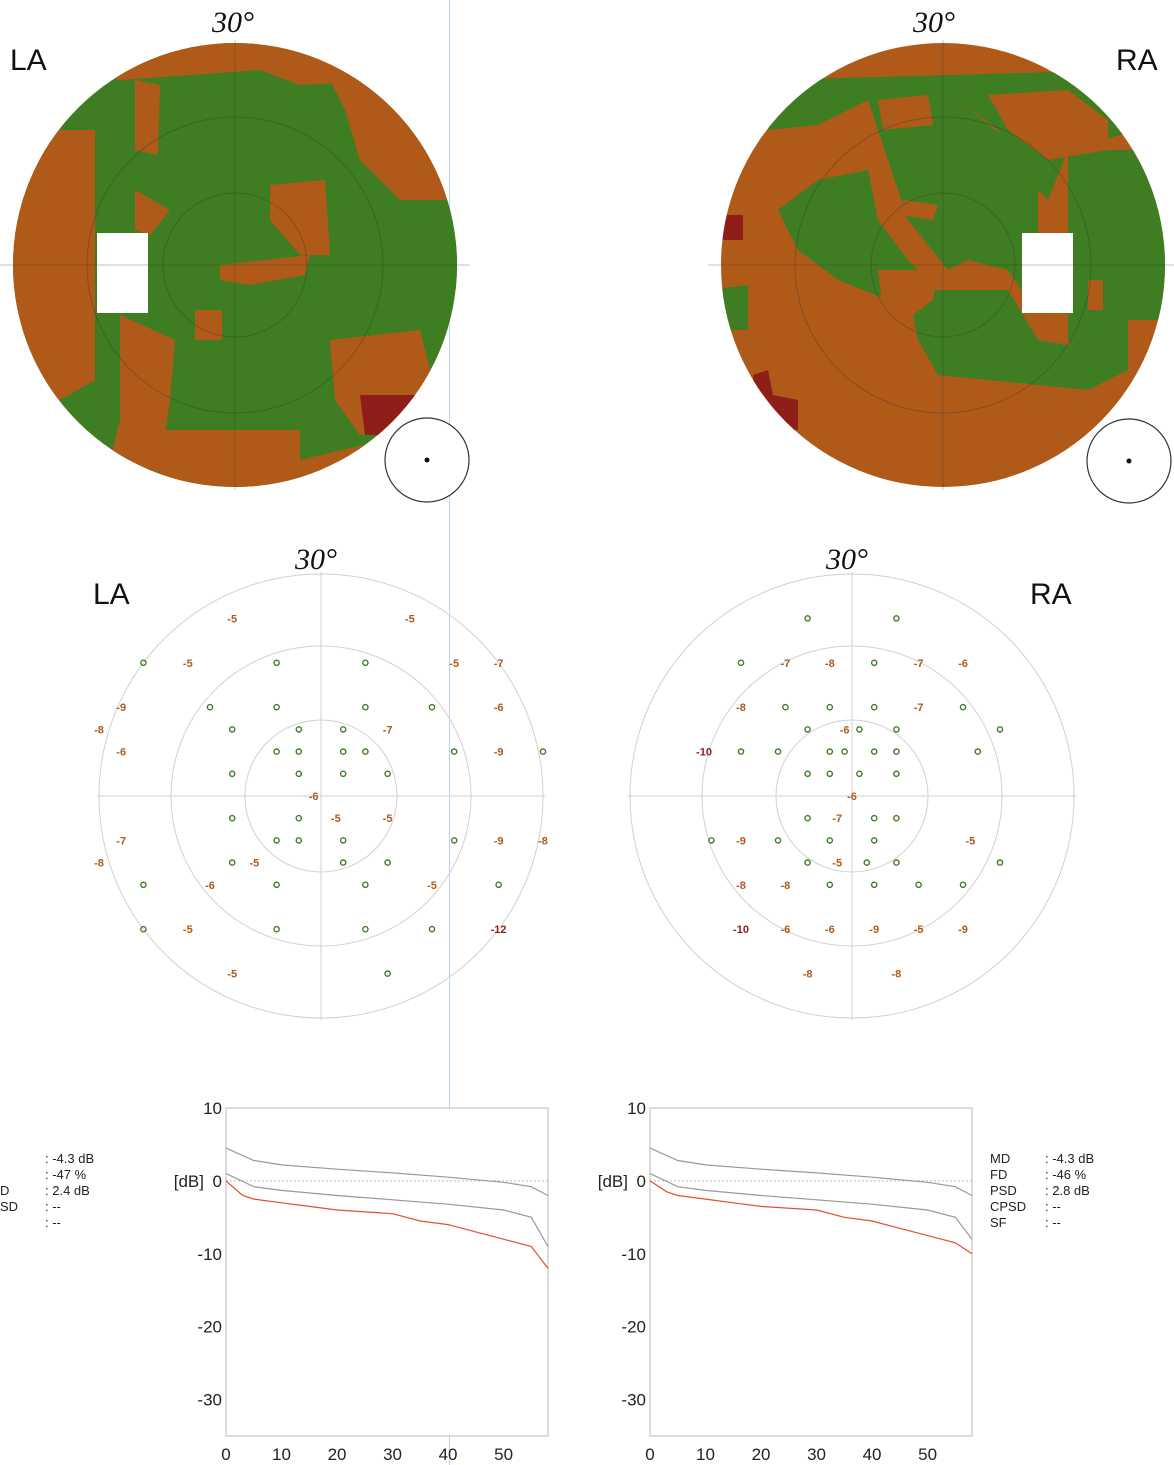  I want to click on stat-label, so click(22, 1175).